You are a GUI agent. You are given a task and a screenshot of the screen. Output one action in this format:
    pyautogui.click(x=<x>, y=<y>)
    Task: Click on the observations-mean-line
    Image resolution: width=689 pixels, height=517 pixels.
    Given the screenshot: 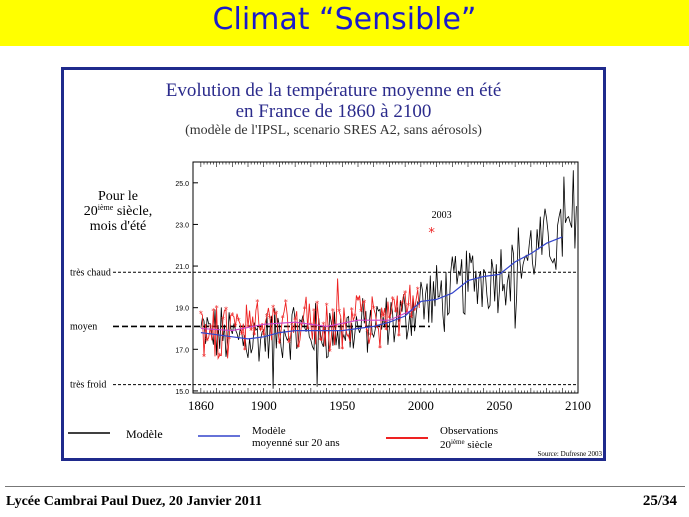 What is the action you would take?
    pyautogui.click(x=307, y=320)
    